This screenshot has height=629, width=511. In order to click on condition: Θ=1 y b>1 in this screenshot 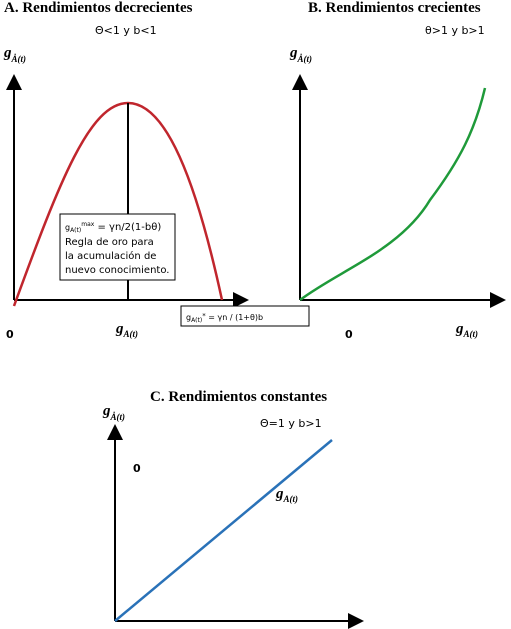, I will do `click(291, 423)`.